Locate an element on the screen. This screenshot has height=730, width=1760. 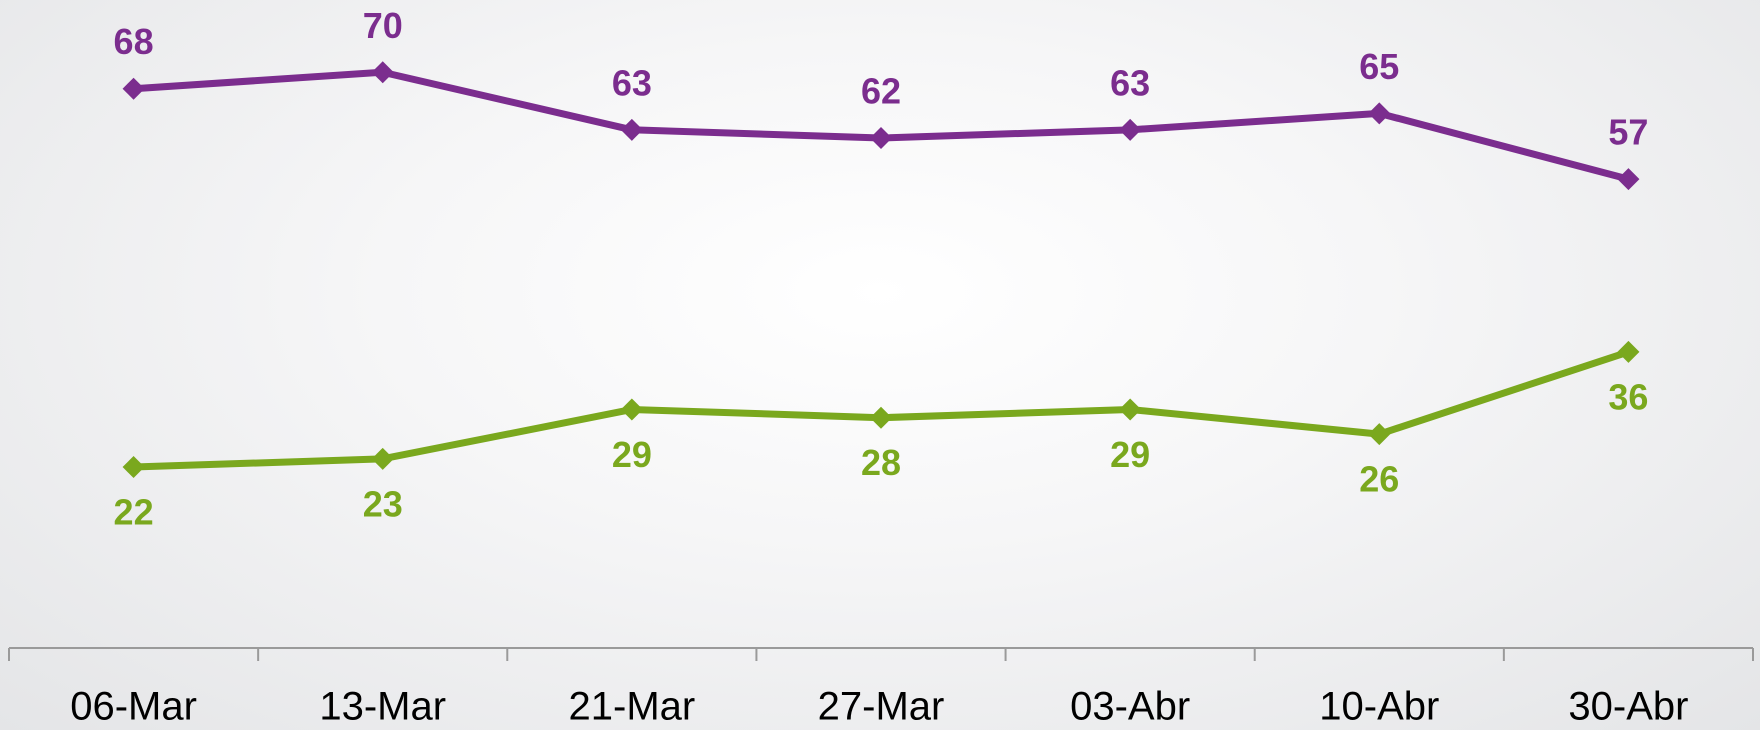
x-tick-label: 03-Abr is located at coordinates (1130, 707).